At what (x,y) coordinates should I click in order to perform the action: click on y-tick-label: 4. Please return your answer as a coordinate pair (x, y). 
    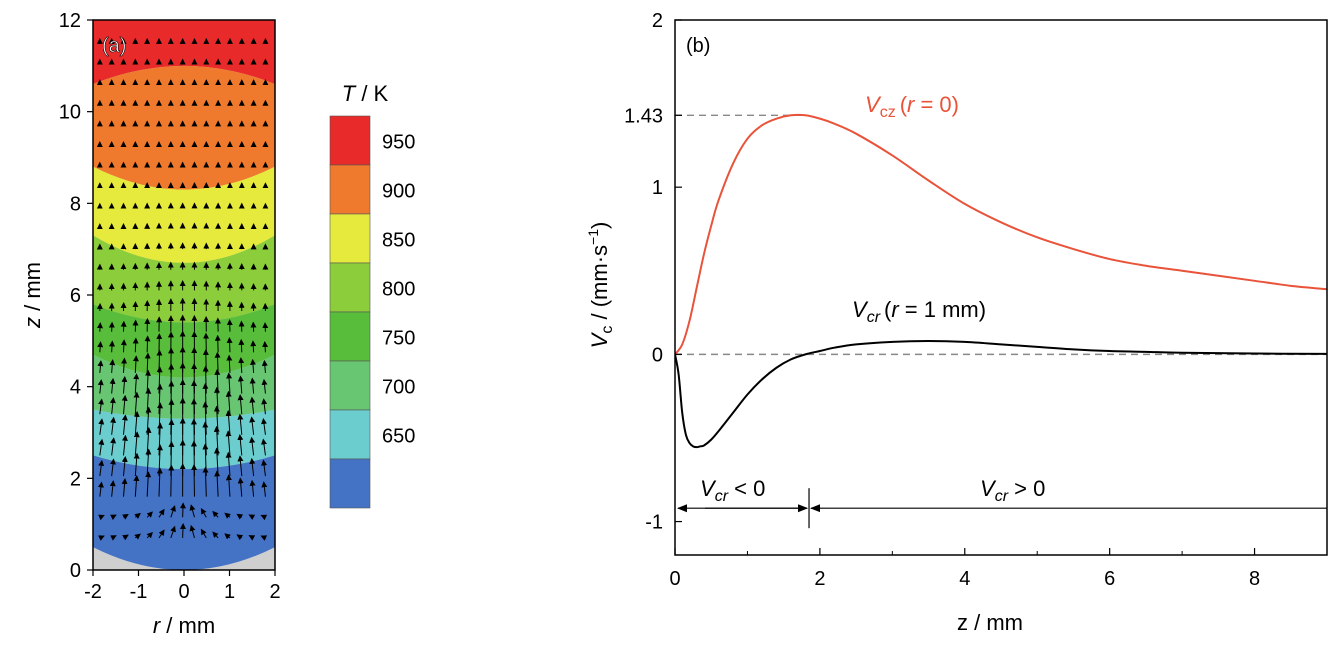
    Looking at the image, I should click on (75, 388).